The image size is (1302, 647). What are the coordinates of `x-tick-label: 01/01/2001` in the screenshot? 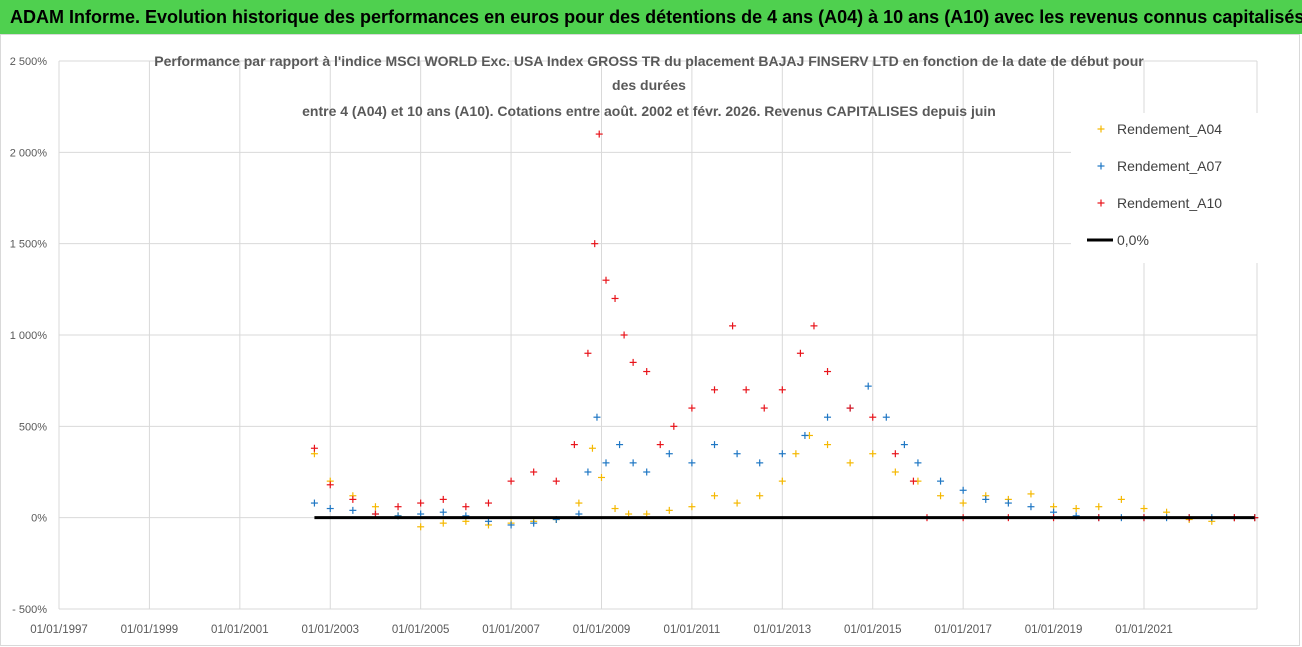 It's located at (240, 630).